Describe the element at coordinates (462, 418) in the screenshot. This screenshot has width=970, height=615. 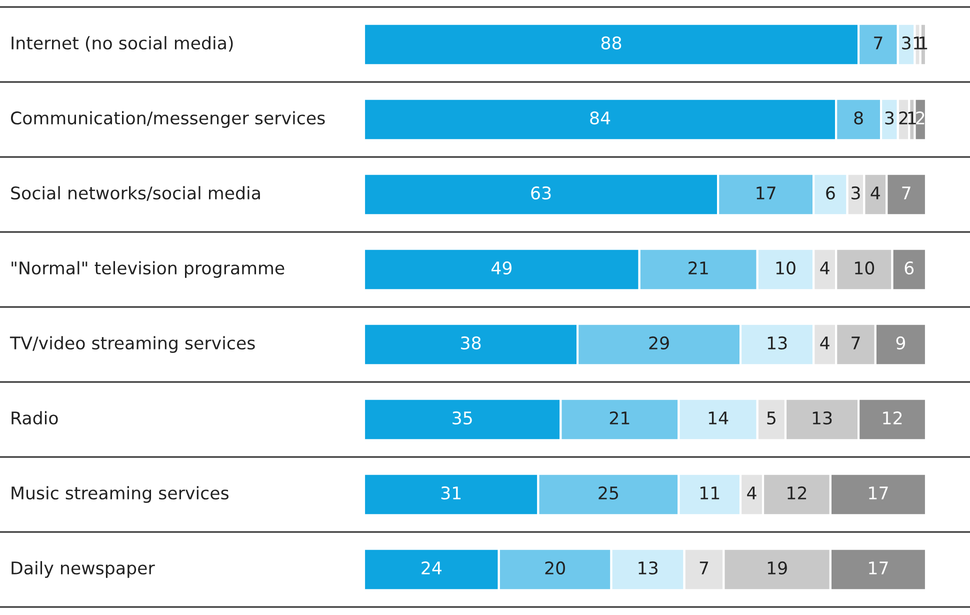
I see `data-label: 35` at that location.